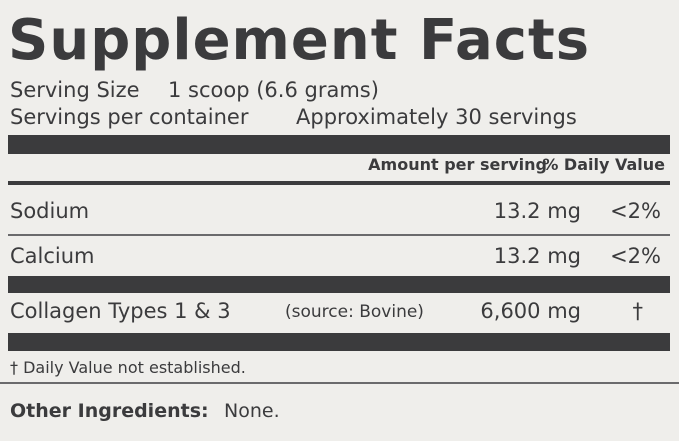  Describe the element at coordinates (339, 383) in the screenshot. I see `box-bottom` at that location.